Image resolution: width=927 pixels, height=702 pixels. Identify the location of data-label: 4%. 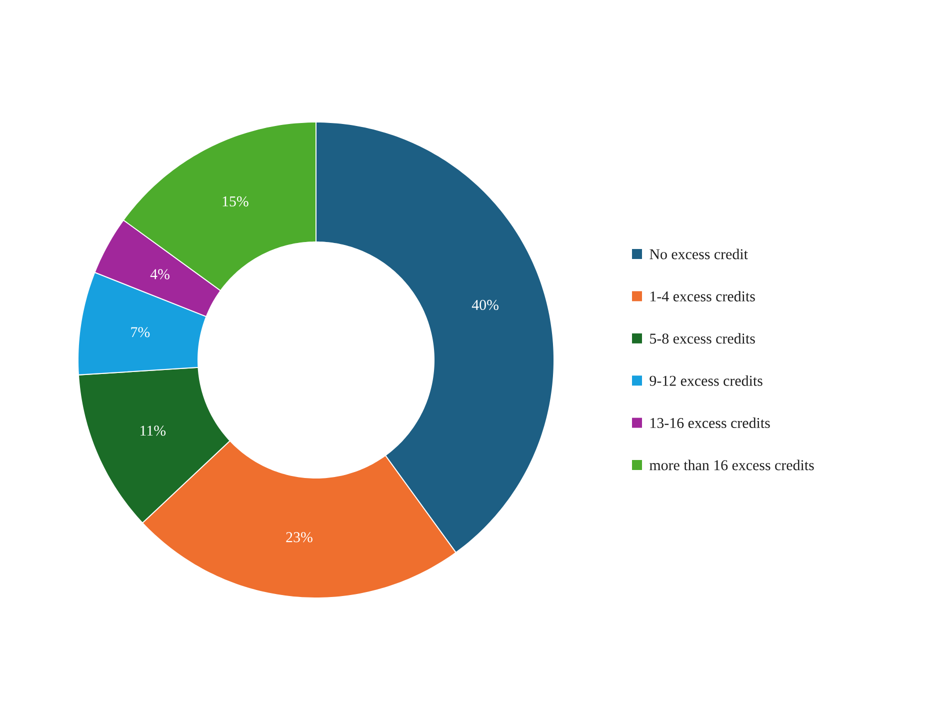
(160, 274).